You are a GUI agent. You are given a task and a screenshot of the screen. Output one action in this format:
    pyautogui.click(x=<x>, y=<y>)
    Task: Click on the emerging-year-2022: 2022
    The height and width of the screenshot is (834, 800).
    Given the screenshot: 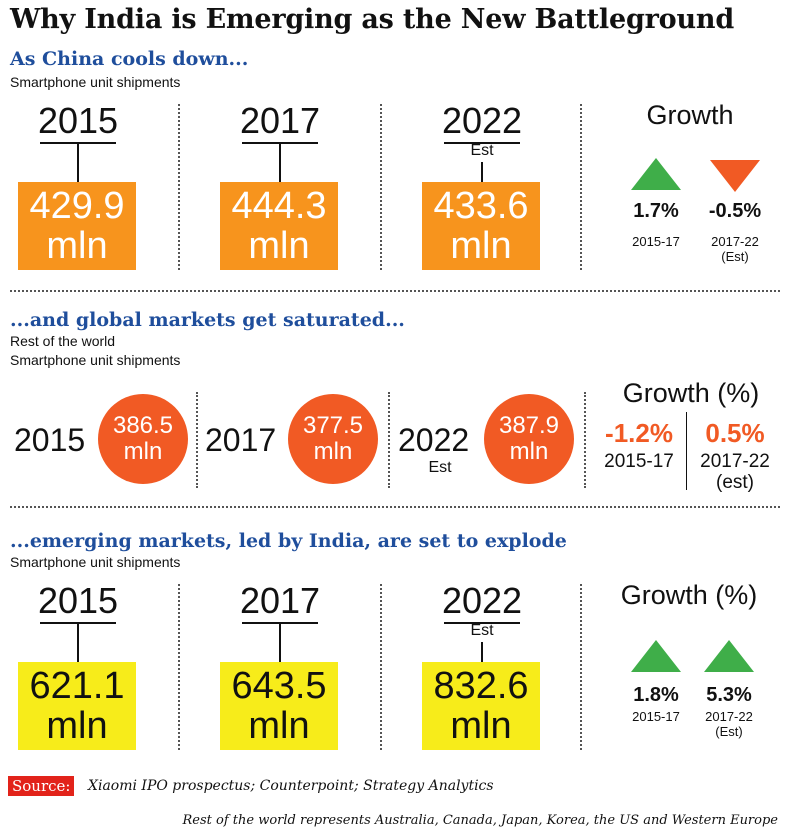 What is the action you would take?
    pyautogui.click(x=482, y=600)
    